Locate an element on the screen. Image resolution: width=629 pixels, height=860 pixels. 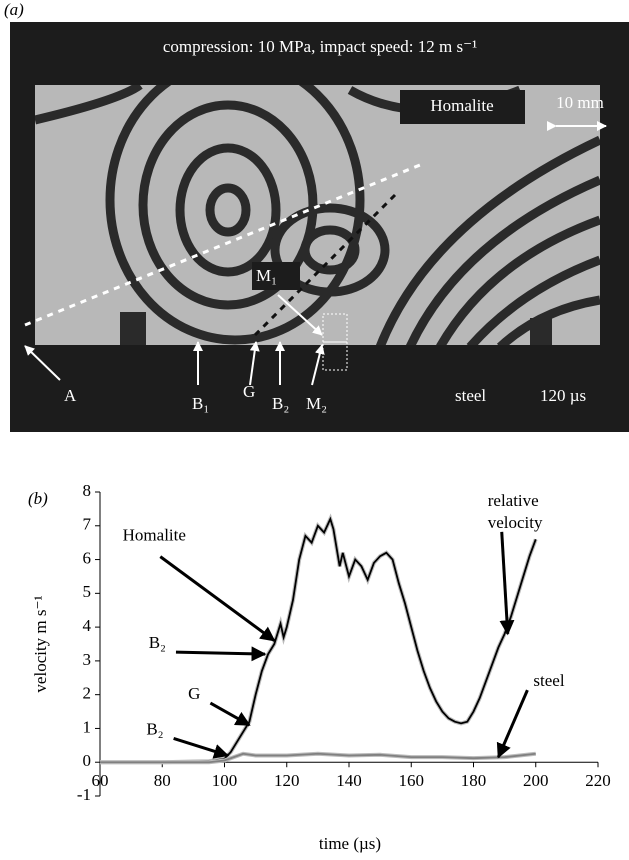
scale-label: 10 mm is located at coordinates (580, 102).